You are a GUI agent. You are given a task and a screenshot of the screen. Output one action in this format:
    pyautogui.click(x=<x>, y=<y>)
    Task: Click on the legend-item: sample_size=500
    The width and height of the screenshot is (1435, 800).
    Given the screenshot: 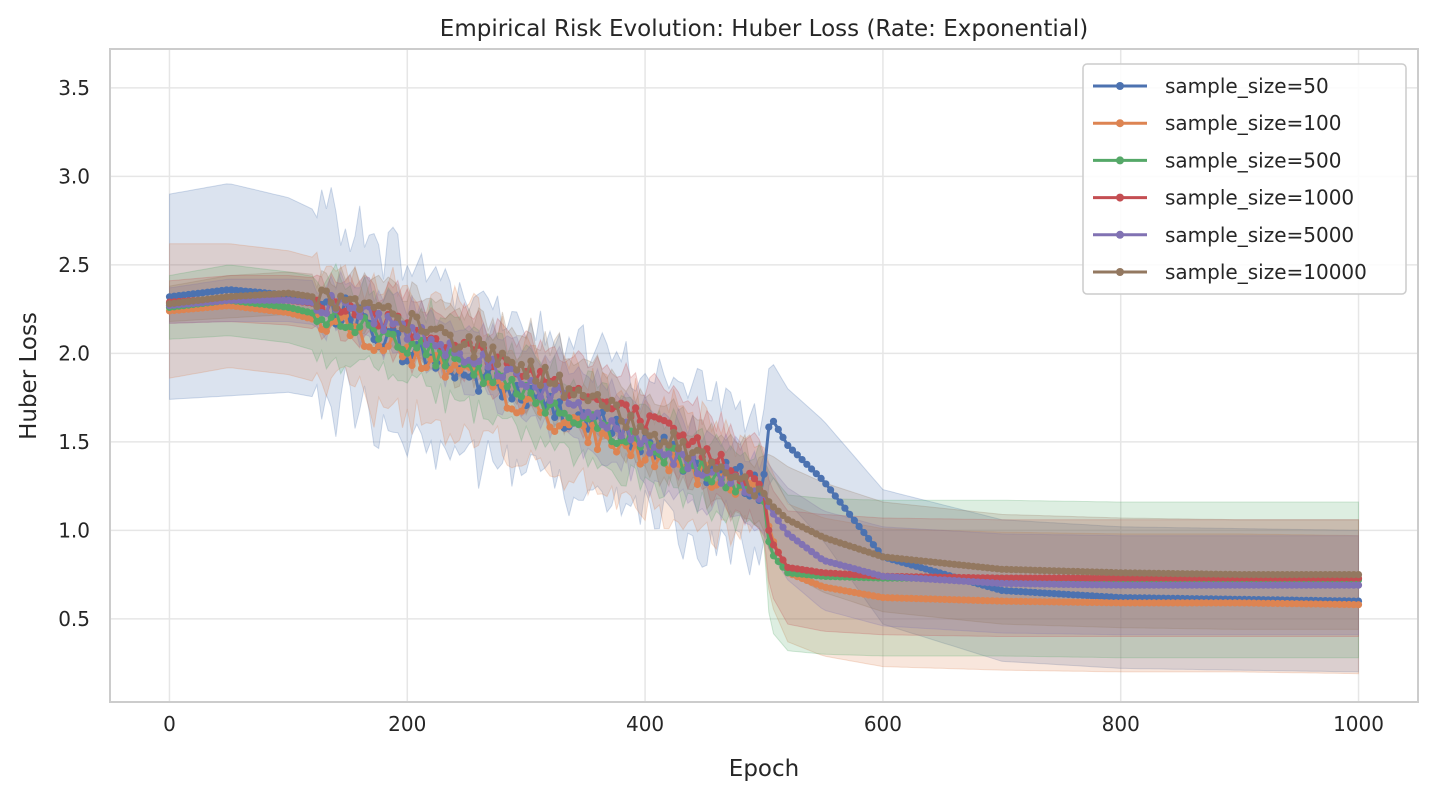 What is the action you would take?
    pyautogui.click(x=1217, y=160)
    